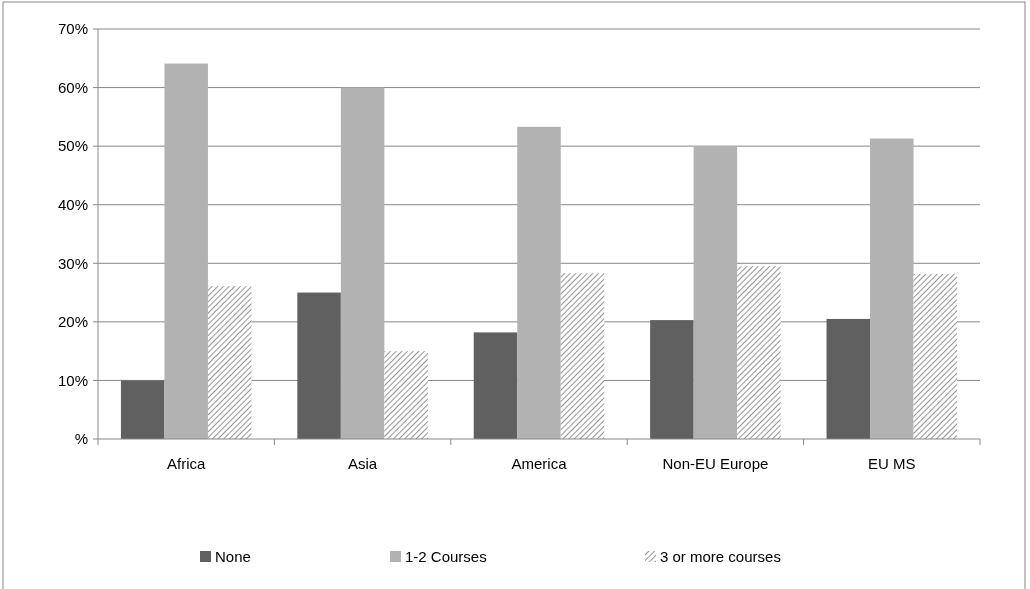 This screenshot has width=1030, height=589. What do you see at coordinates (446, 557) in the screenshot?
I see `legend-label: 1-2 Courses` at bounding box center [446, 557].